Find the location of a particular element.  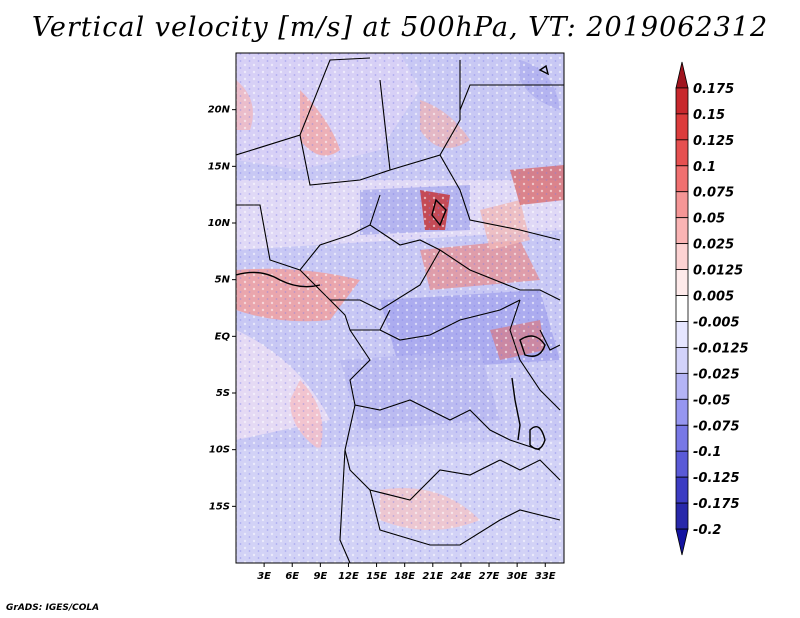

lon-tick-label: 21E is located at coordinates (432, 576).